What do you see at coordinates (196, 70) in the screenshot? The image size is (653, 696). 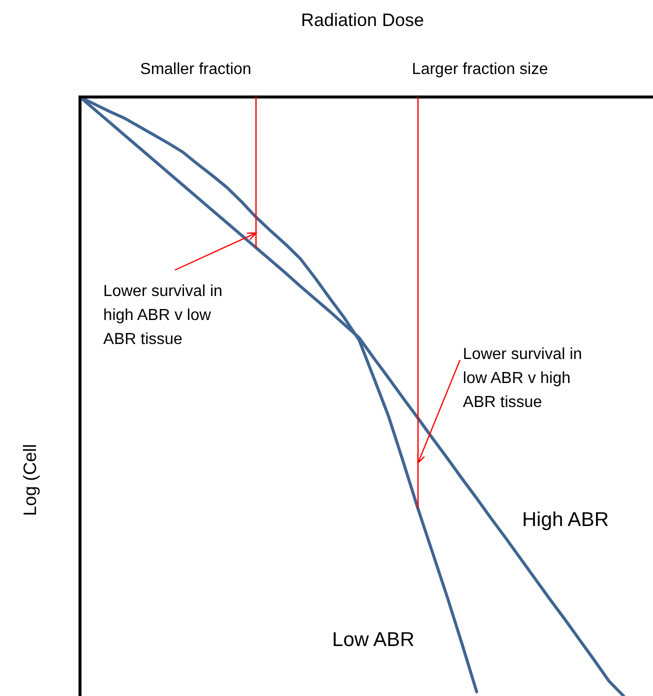 I see `text: Smaller fraction` at bounding box center [196, 70].